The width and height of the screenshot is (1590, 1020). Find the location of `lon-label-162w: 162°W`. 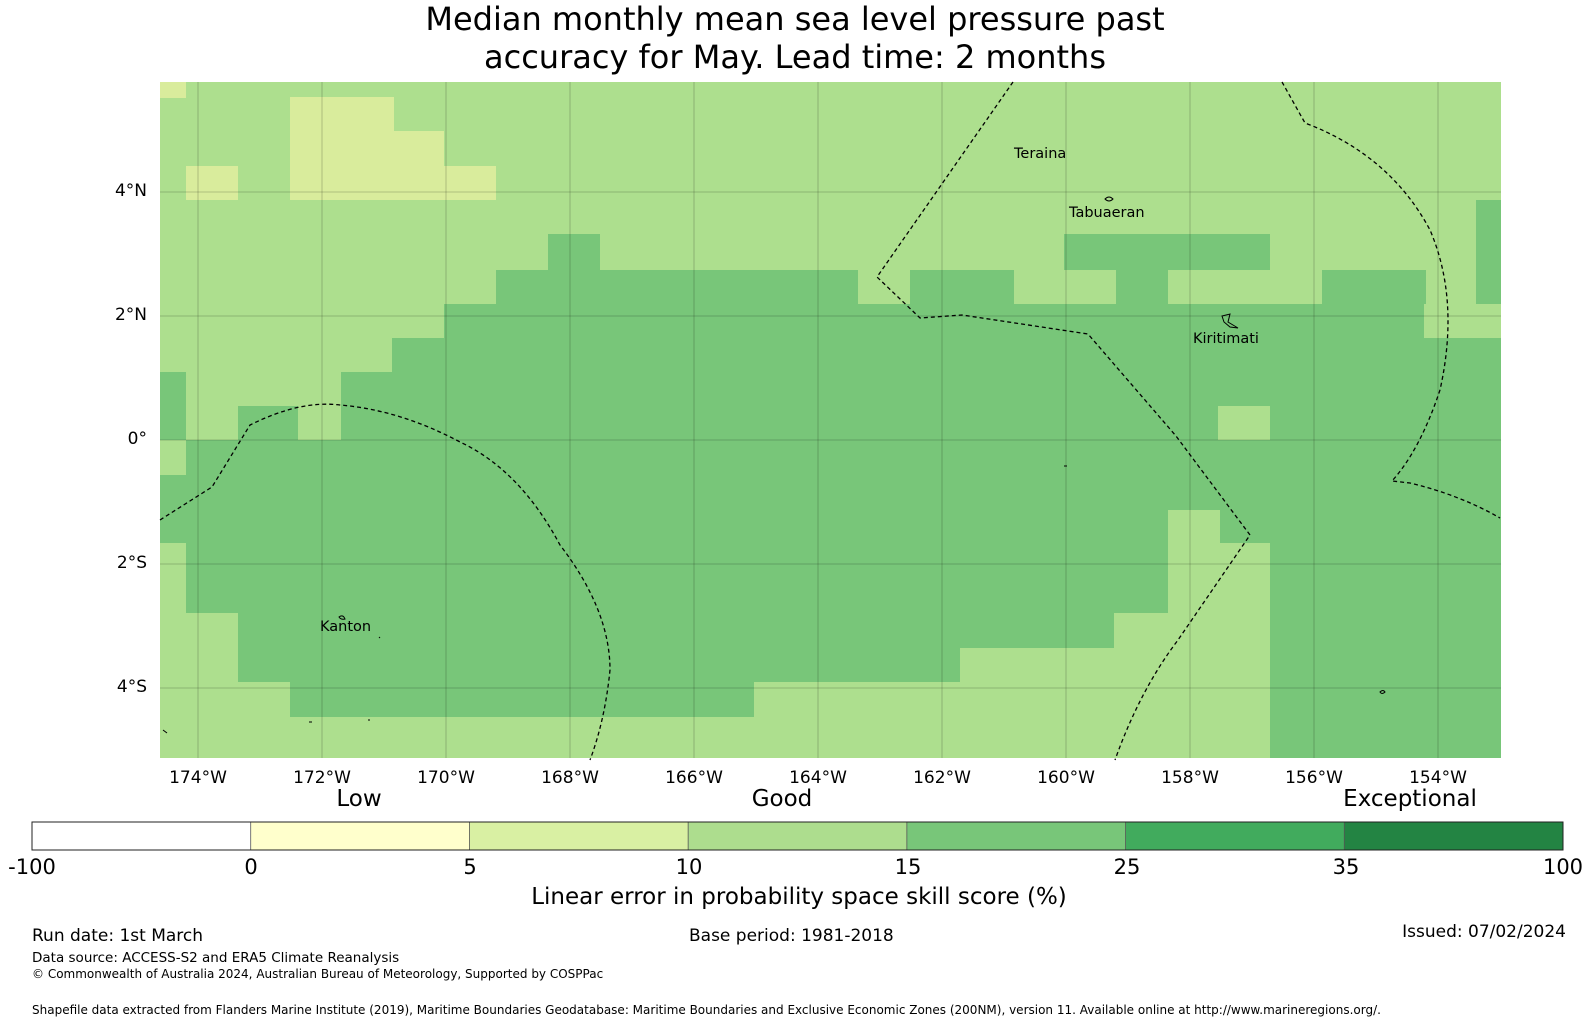

lon-label-162w: 162°W is located at coordinates (942, 778).